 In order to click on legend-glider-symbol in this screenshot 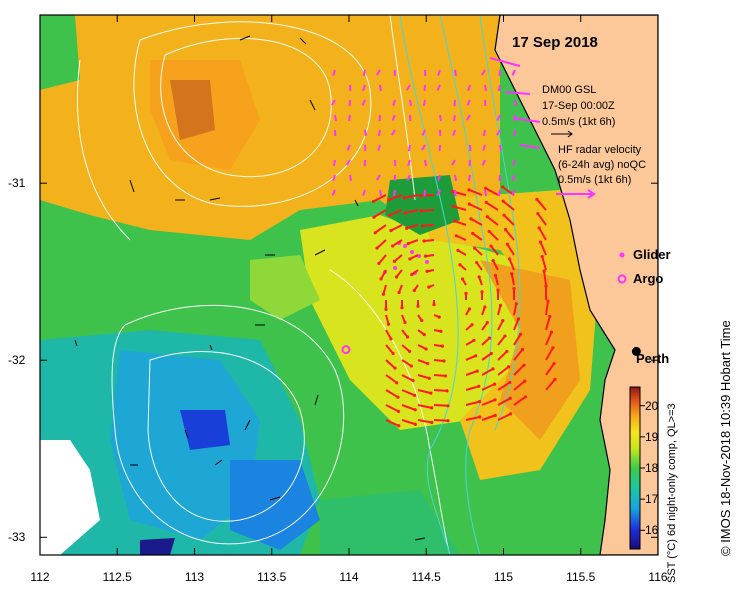, I will do `click(622, 255)`.